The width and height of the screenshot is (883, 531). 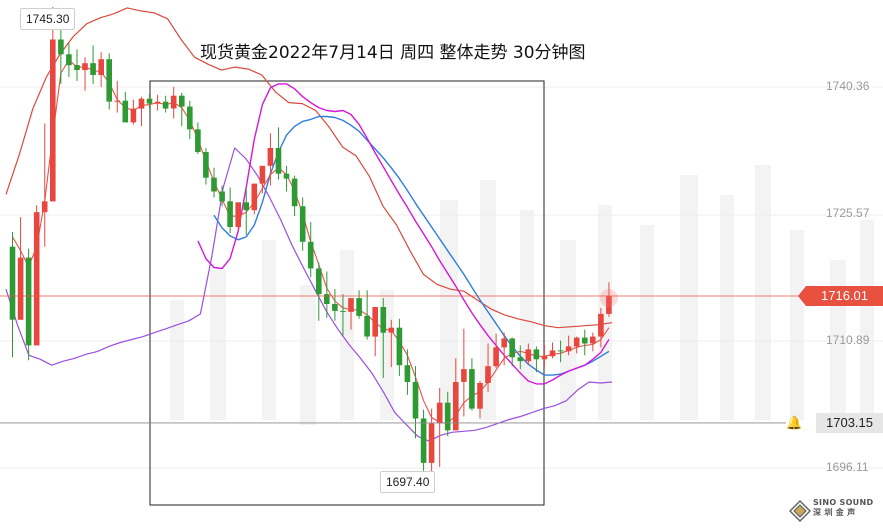 What do you see at coordinates (848, 340) in the screenshot?
I see `y-tick-label: 1710.89` at bounding box center [848, 340].